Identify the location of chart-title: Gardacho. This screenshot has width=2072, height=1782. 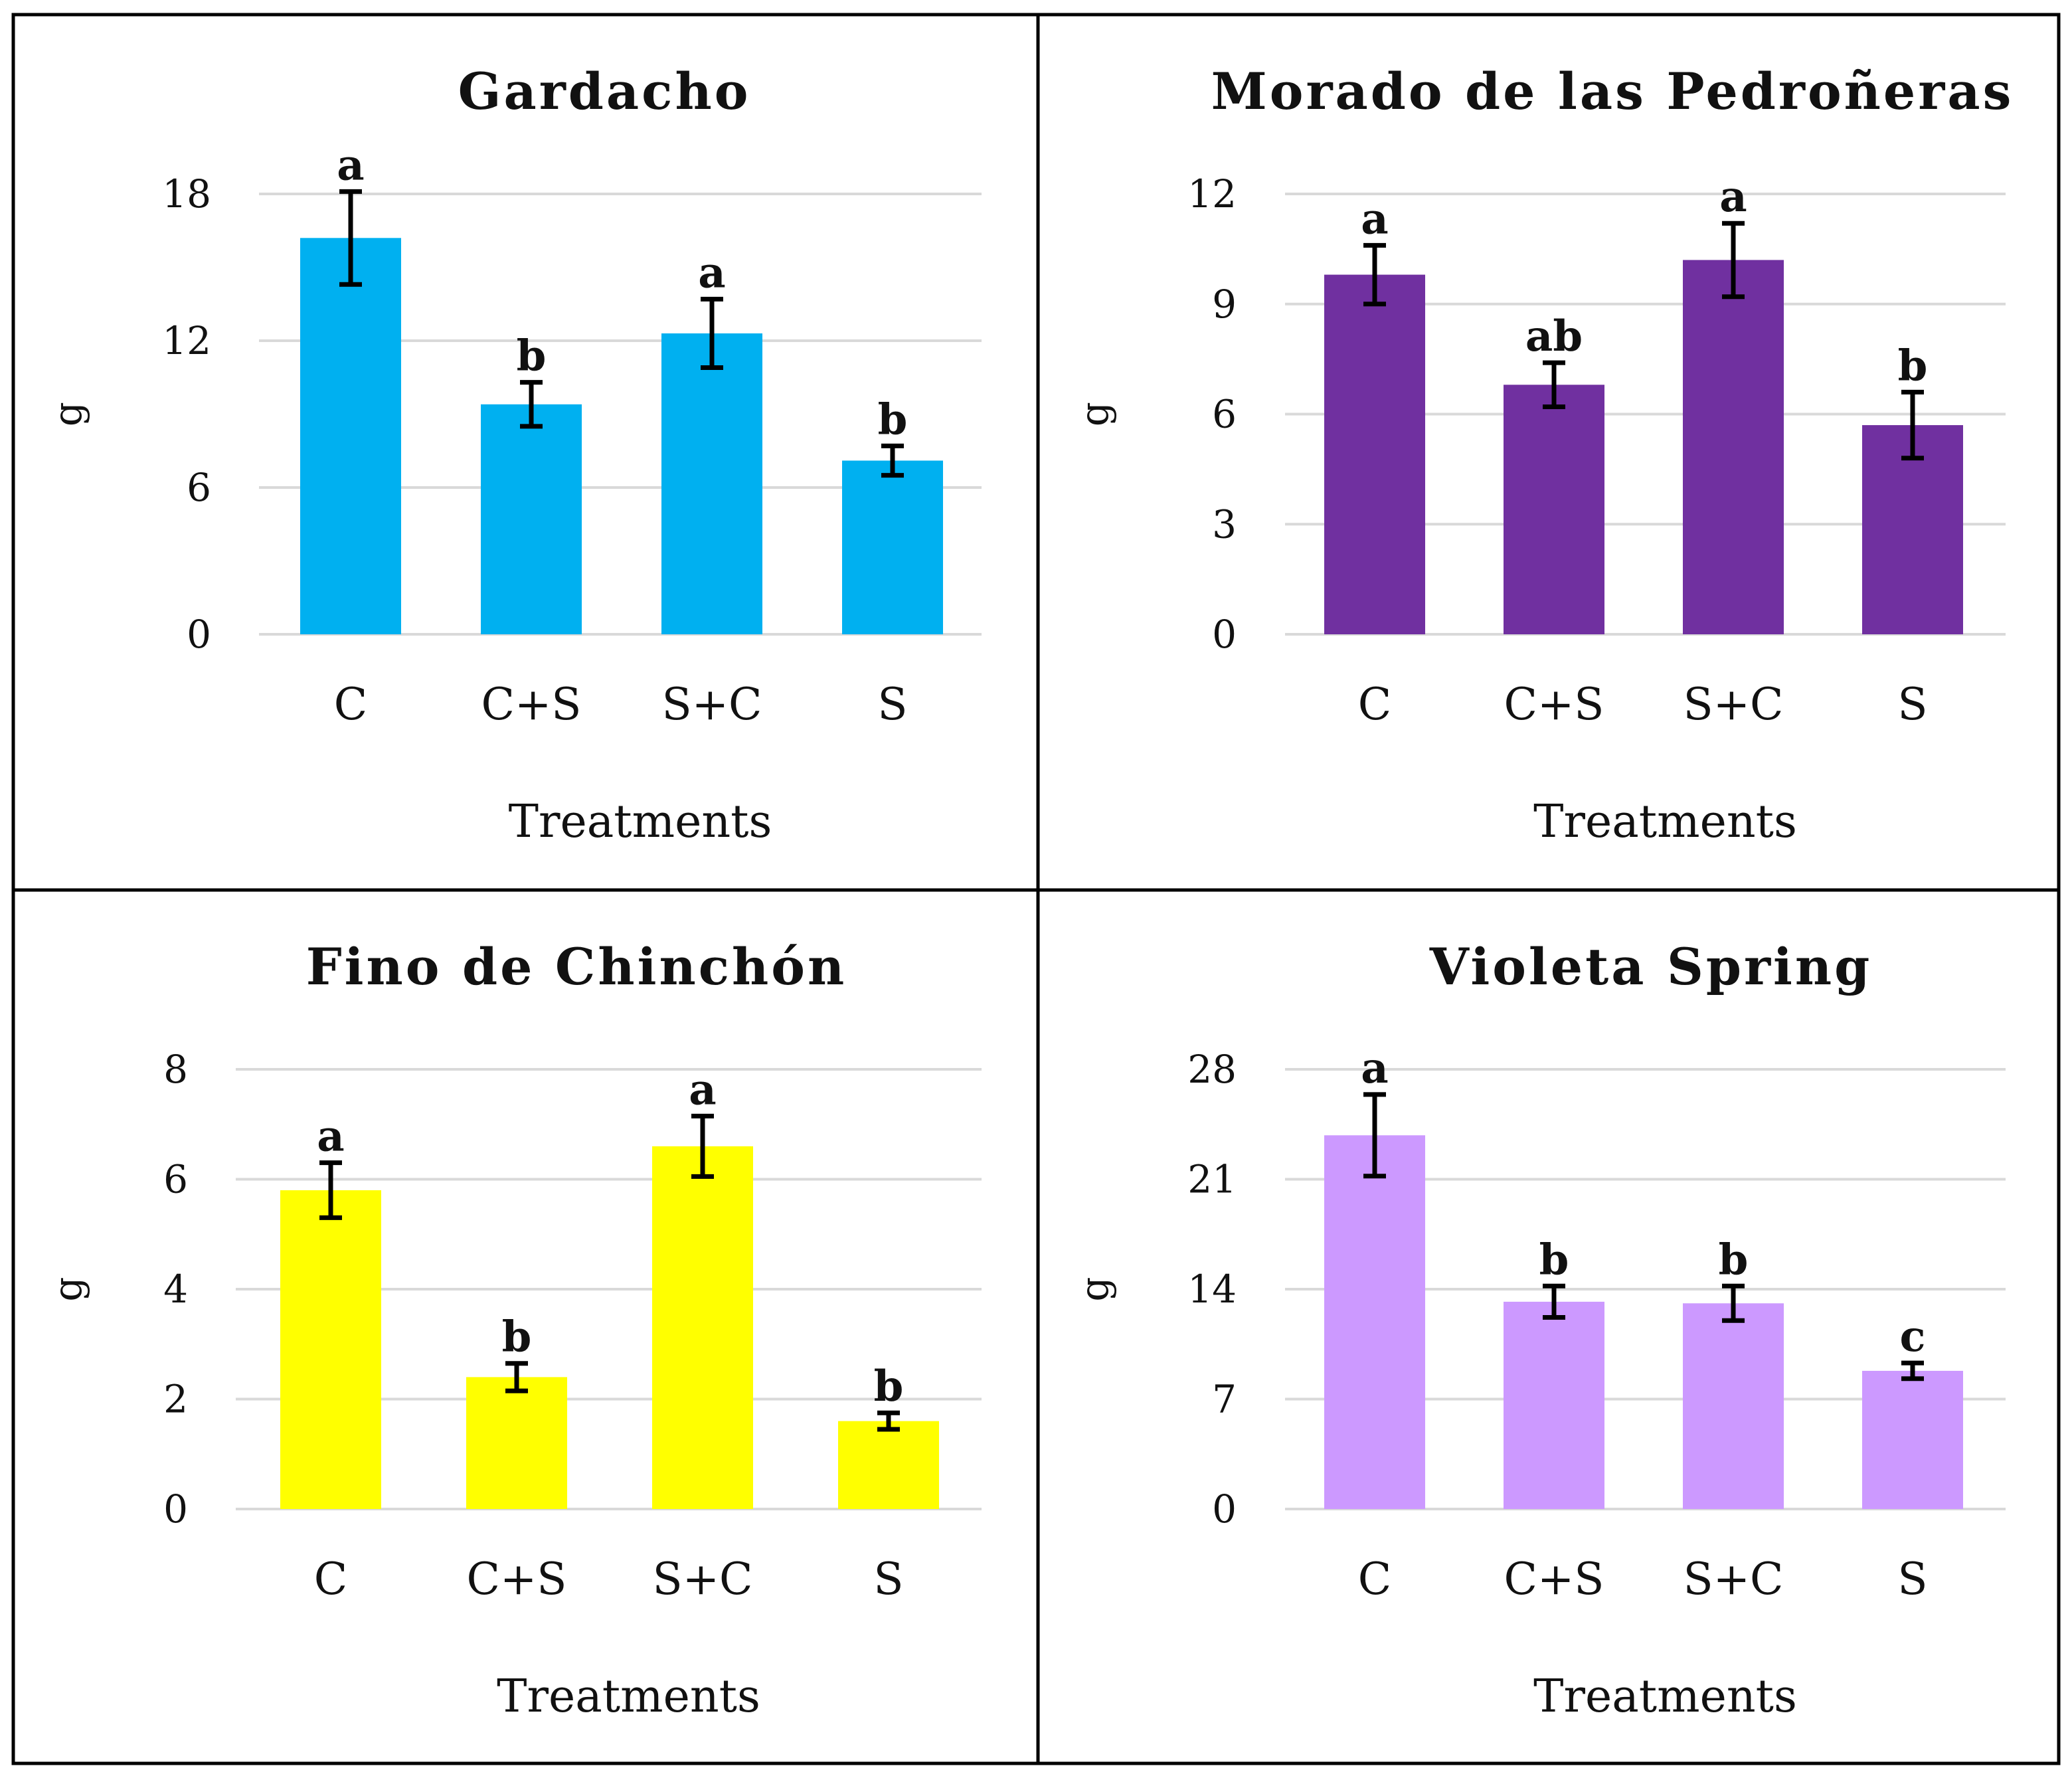
(604, 91).